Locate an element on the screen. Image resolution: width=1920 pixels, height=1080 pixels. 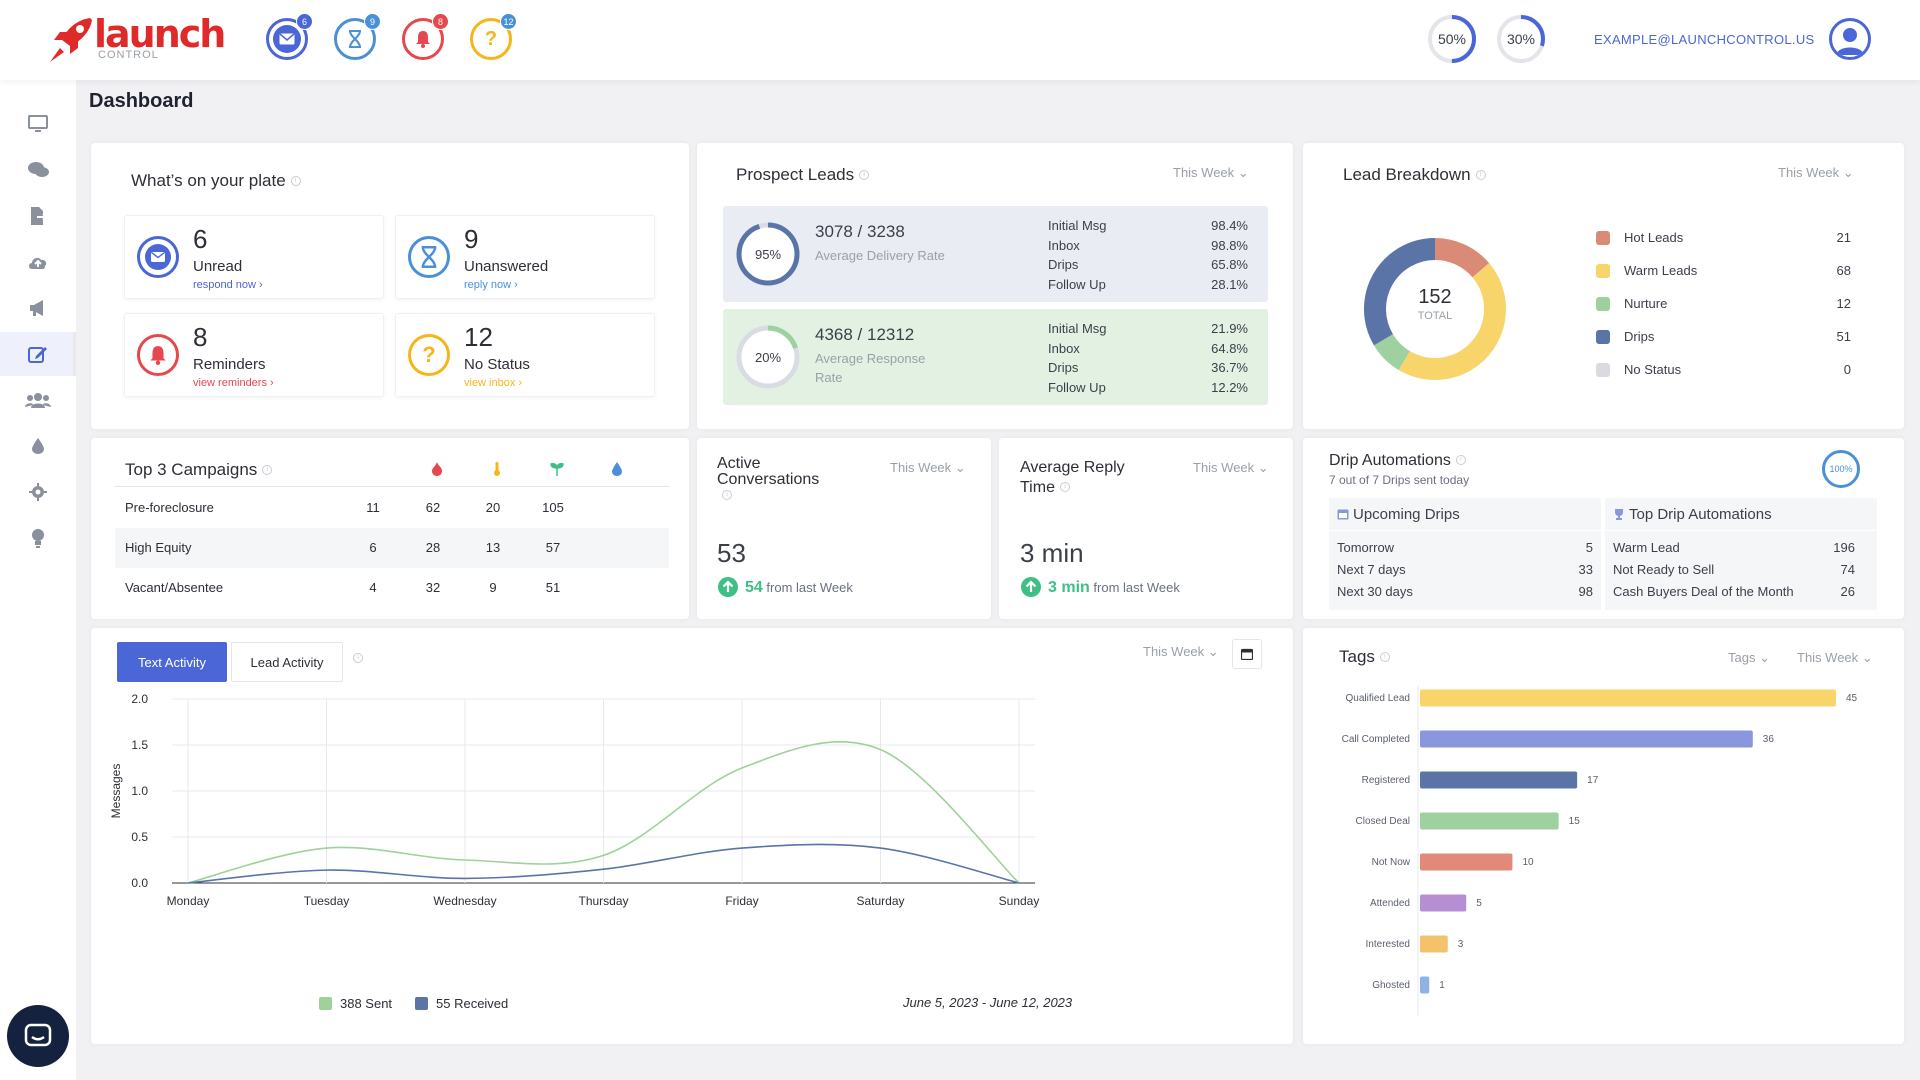
period-label: This Week is located at coordinates (1809, 172).